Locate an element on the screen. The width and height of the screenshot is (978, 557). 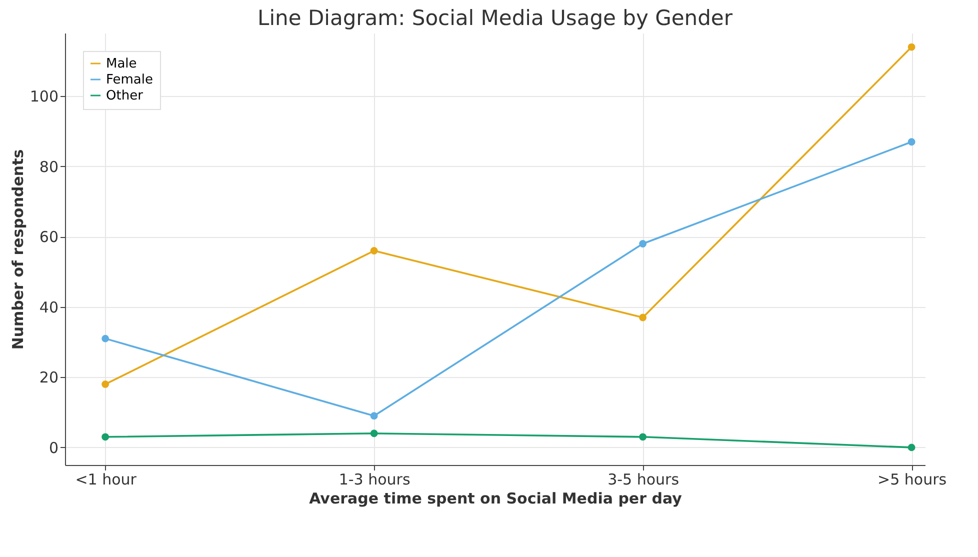
y-tick-label: 20 is located at coordinates (48, 377).